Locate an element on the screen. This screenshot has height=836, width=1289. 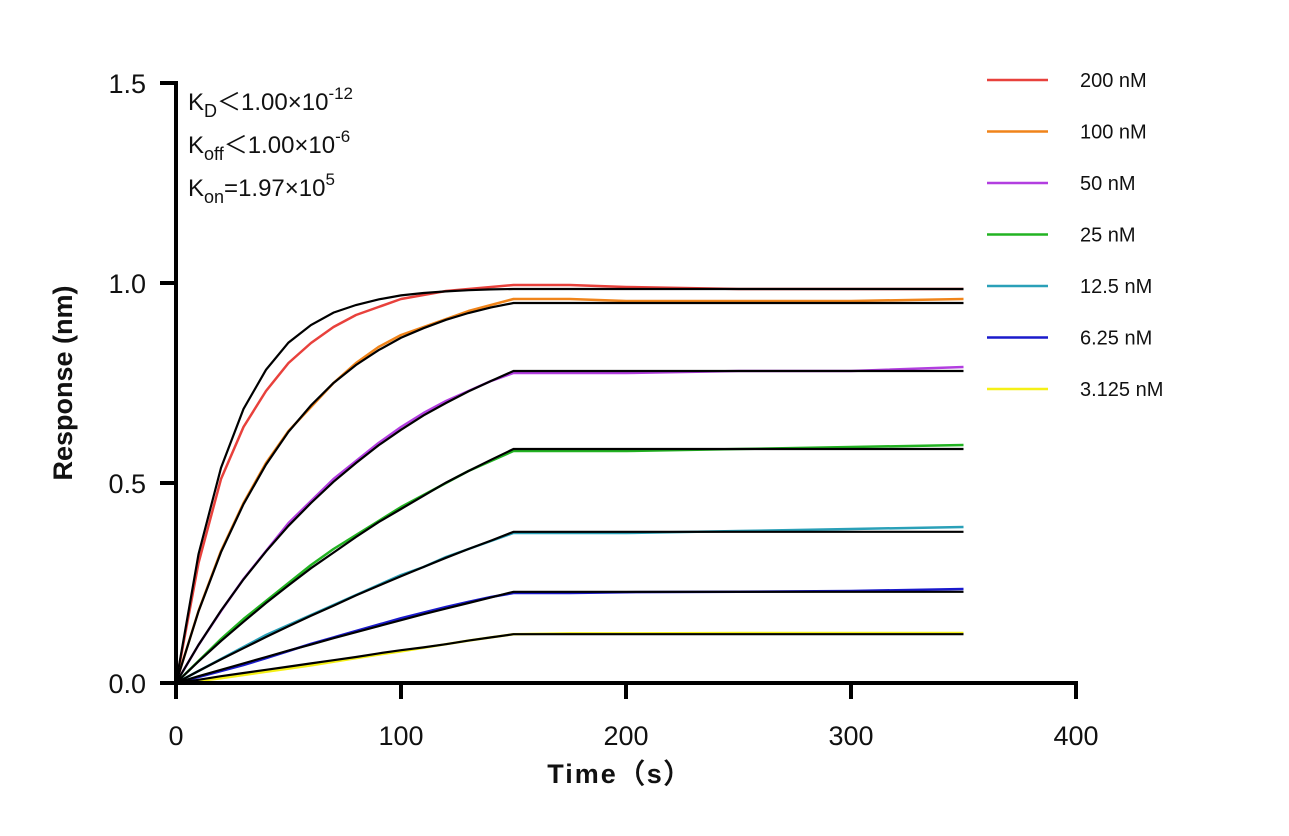
legend-label: 3.125 nM is located at coordinates (1121, 390).